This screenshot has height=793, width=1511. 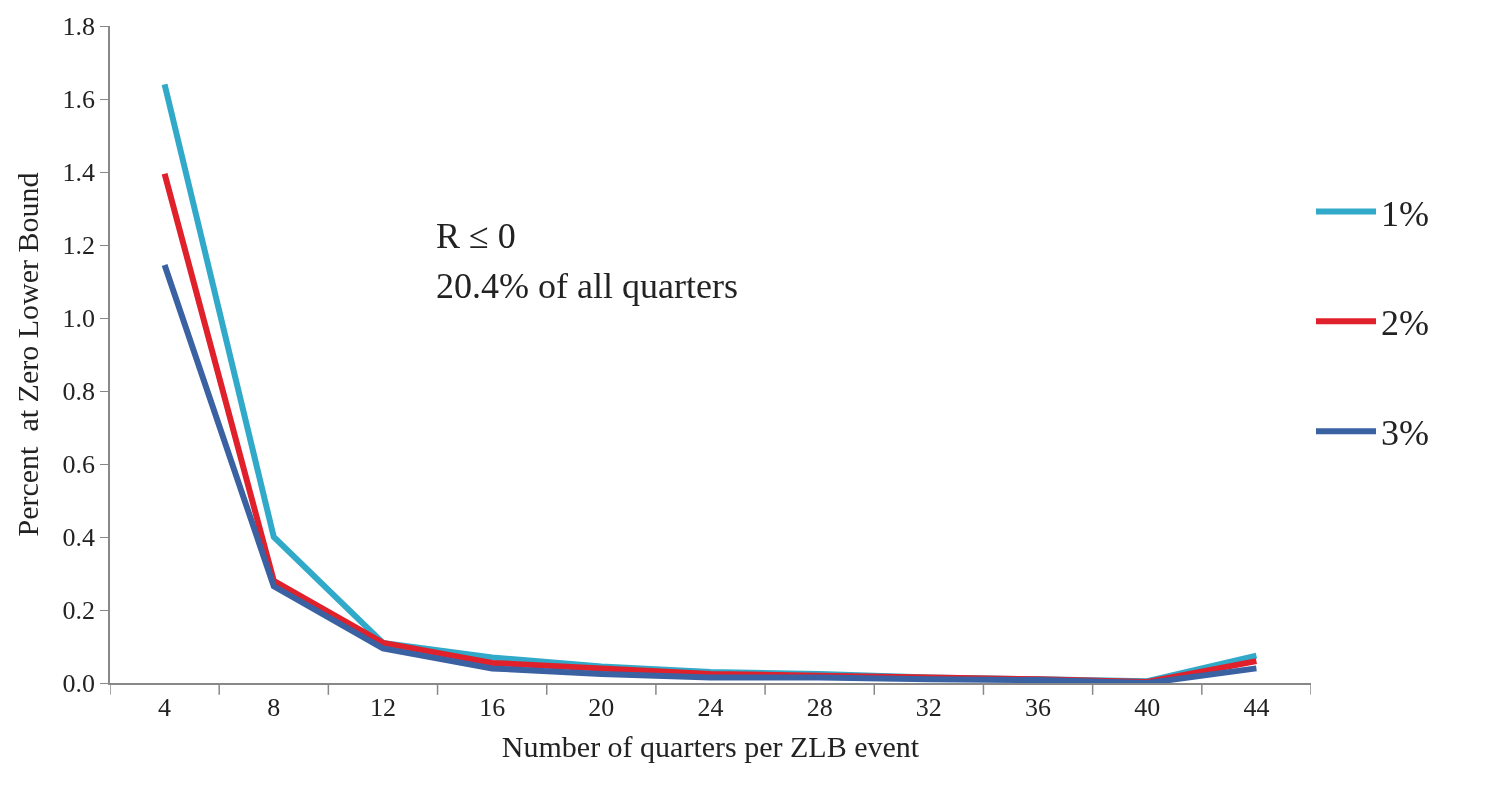 What do you see at coordinates (382, 707) in the screenshot?
I see `x-tick-label: 12` at bounding box center [382, 707].